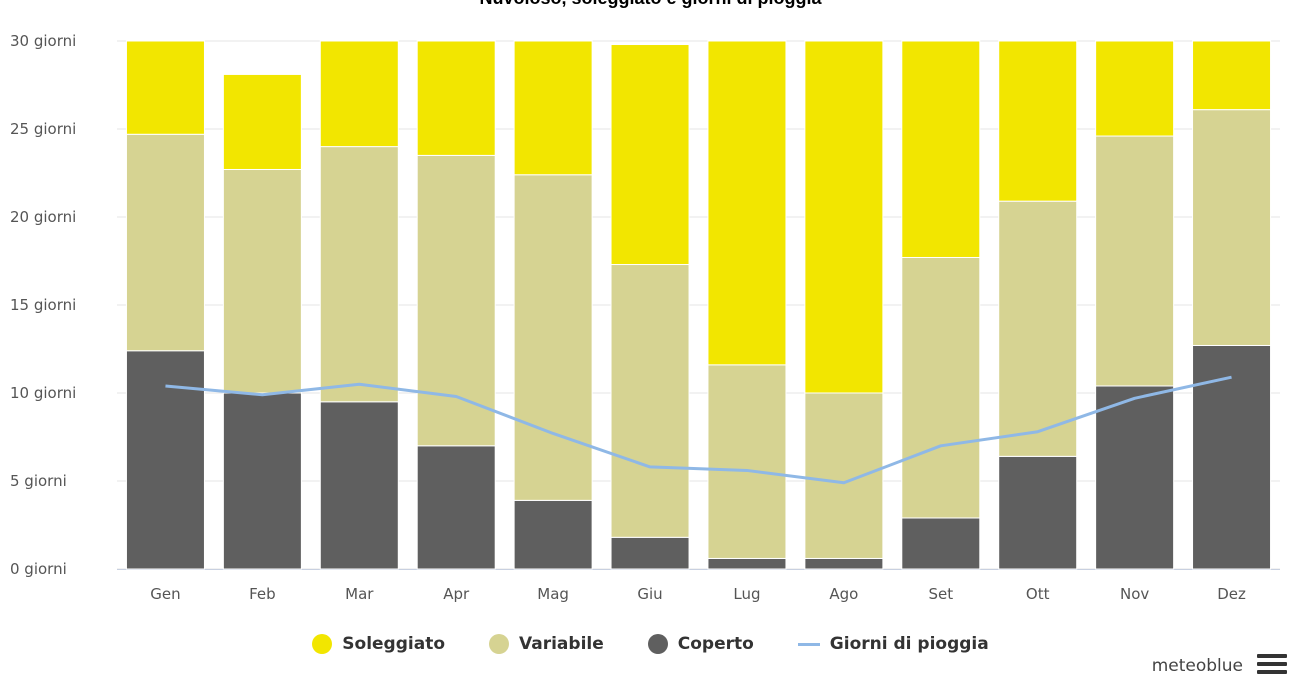 The height and width of the screenshot is (687, 1301). I want to click on bar-soleggiato-lug, so click(747, 203).